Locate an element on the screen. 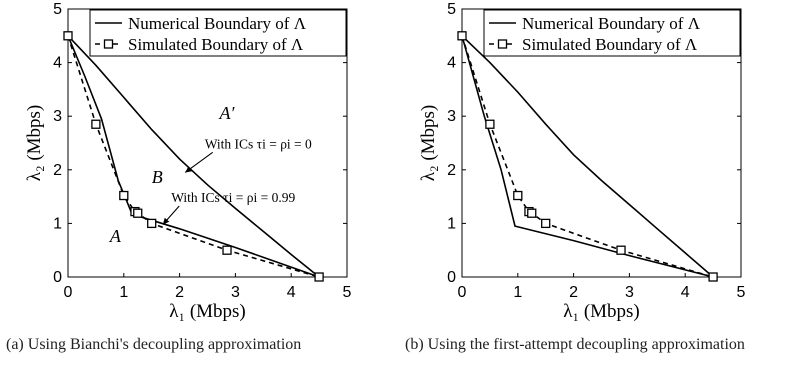  panel-a-y-tick-label: 0 is located at coordinates (57, 277).